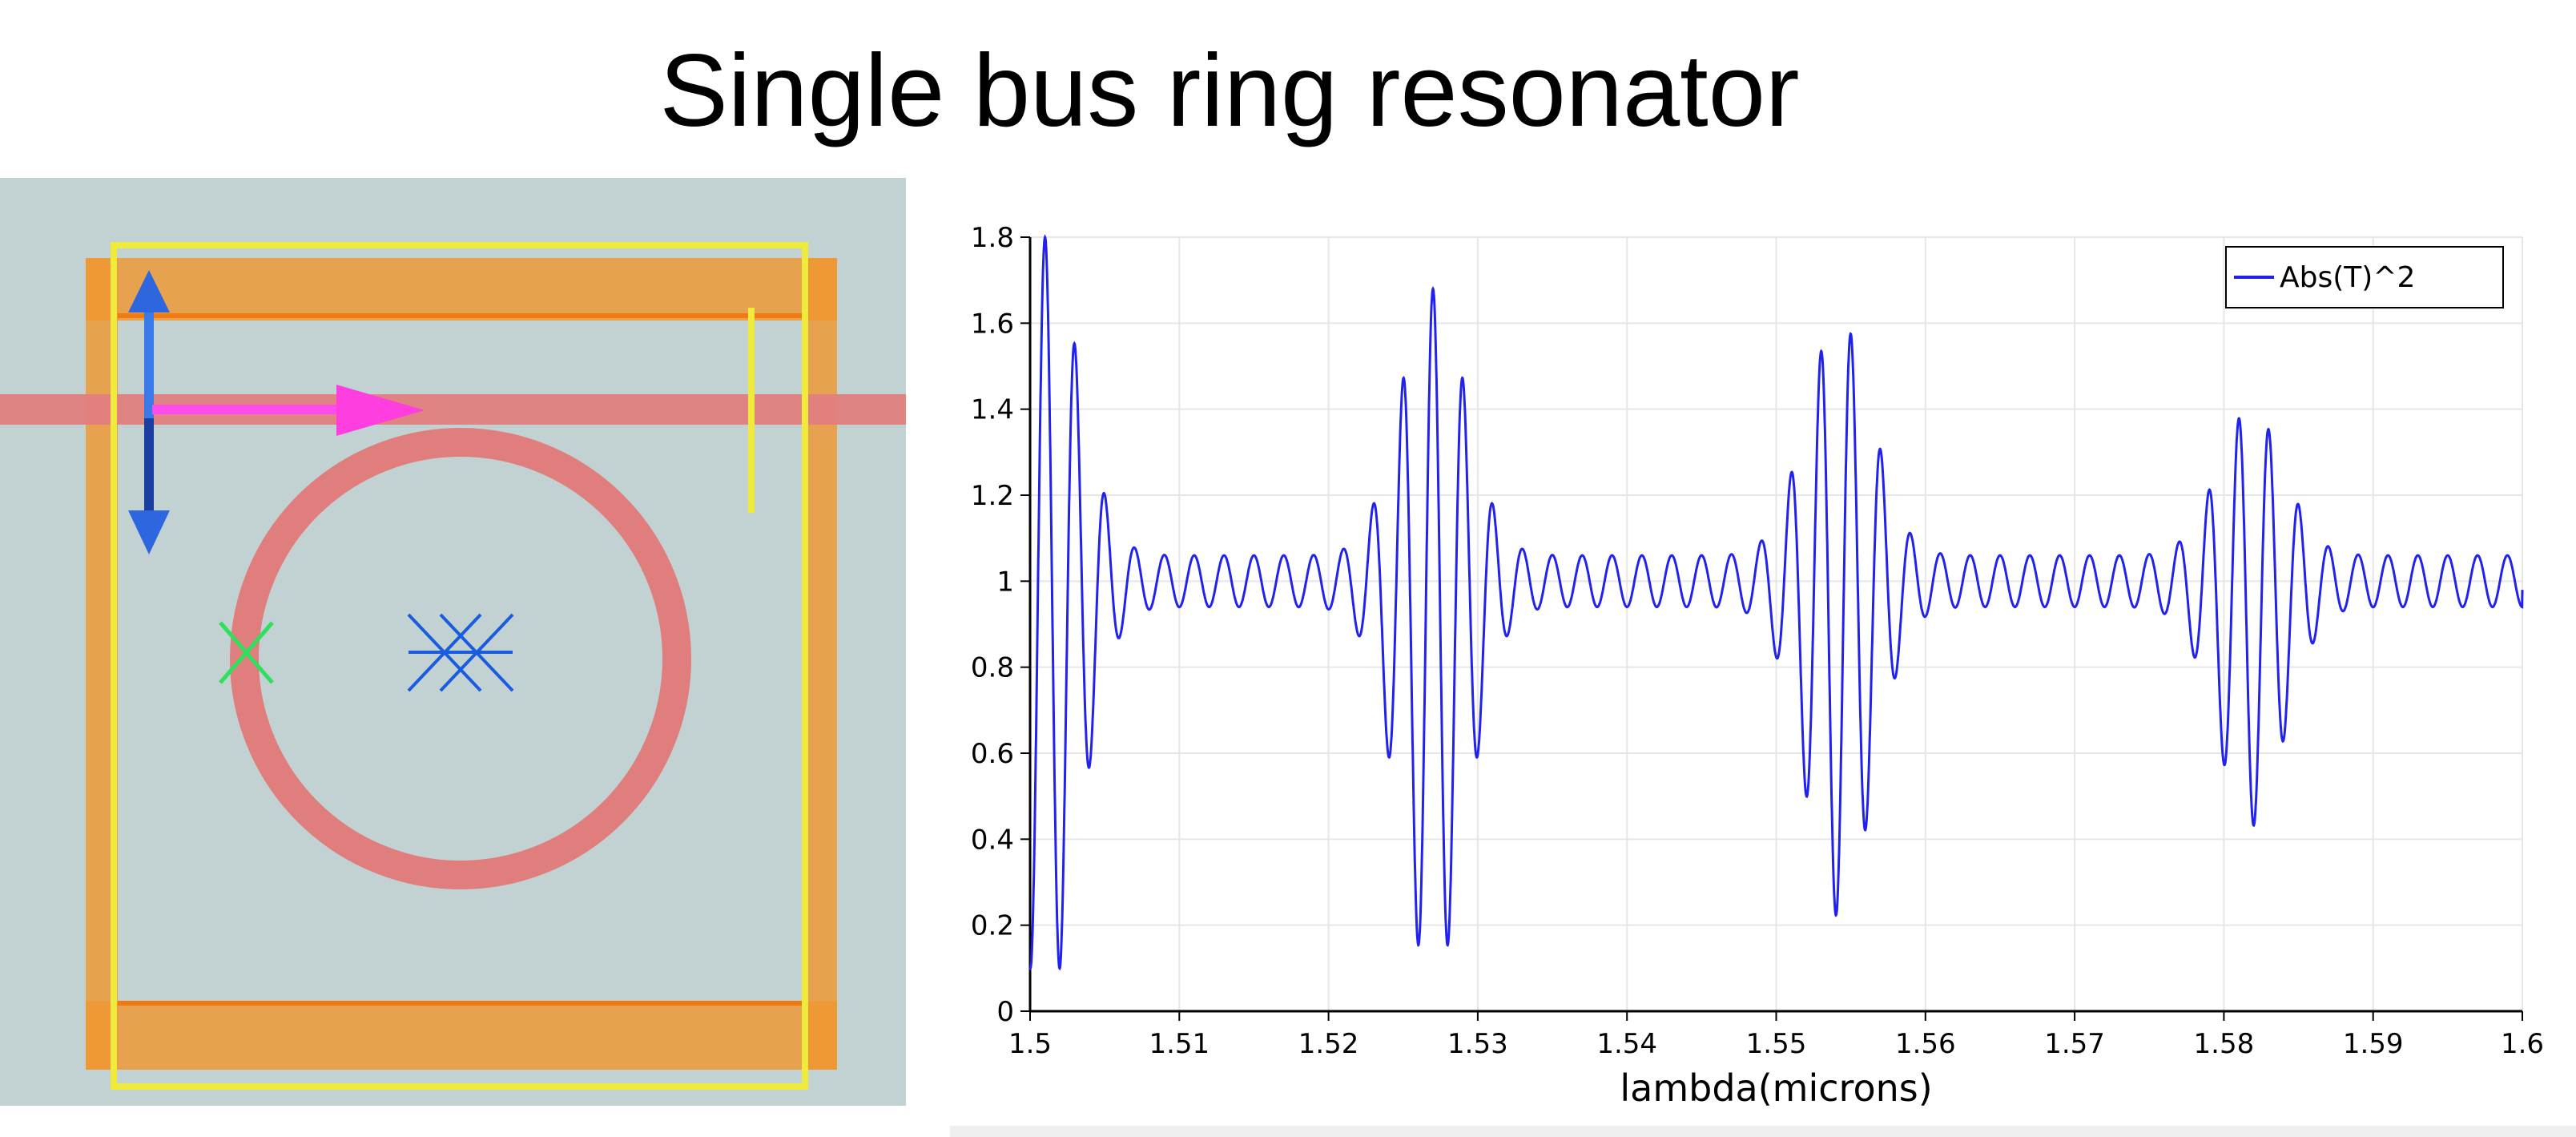 This screenshot has height=1137, width=2576. Describe the element at coordinates (992, 410) in the screenshot. I see `y-tick-label: 1.4` at that location.